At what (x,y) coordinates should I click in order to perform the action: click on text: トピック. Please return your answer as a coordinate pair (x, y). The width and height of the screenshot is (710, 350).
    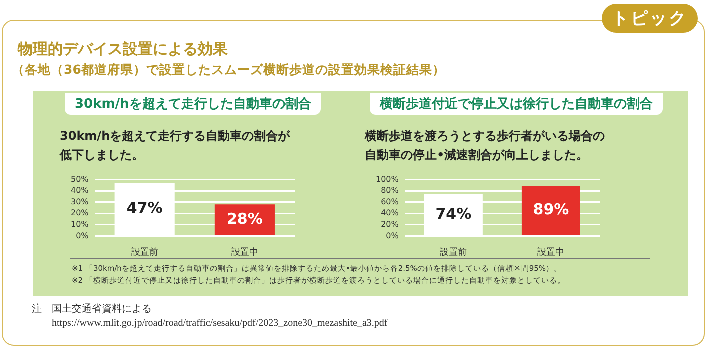
    Looking at the image, I should click on (650, 18).